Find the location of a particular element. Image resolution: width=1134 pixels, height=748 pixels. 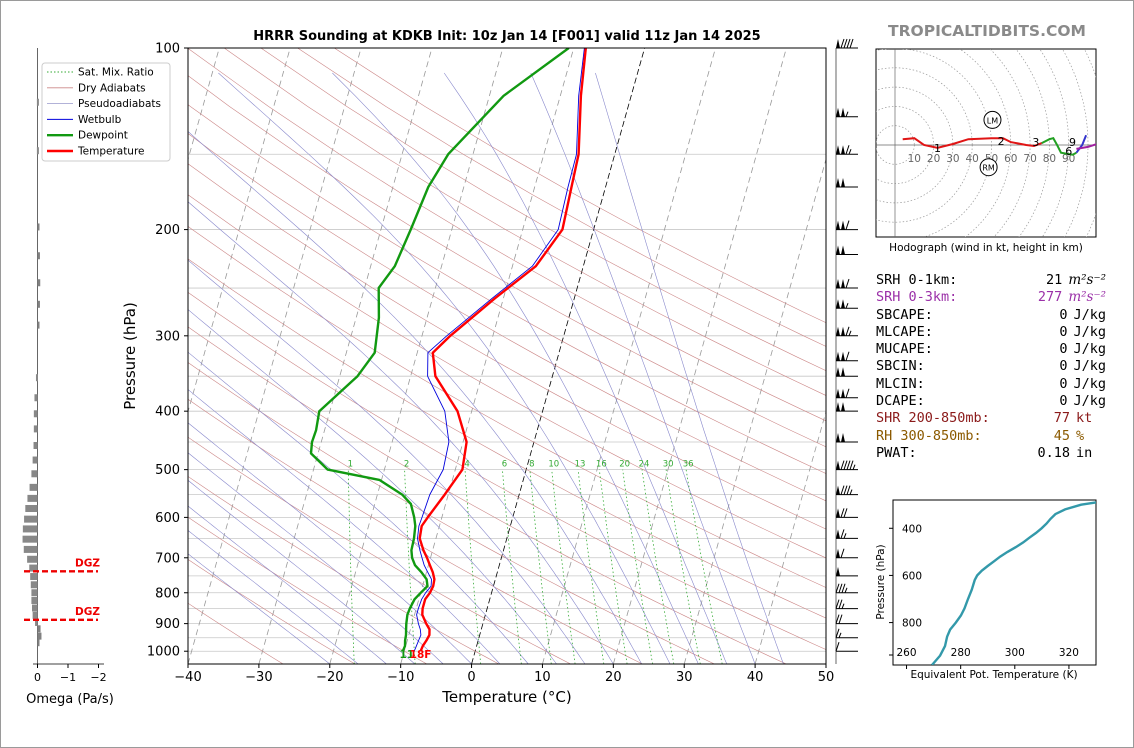

storm-motion-marker is located at coordinates (992, 119).